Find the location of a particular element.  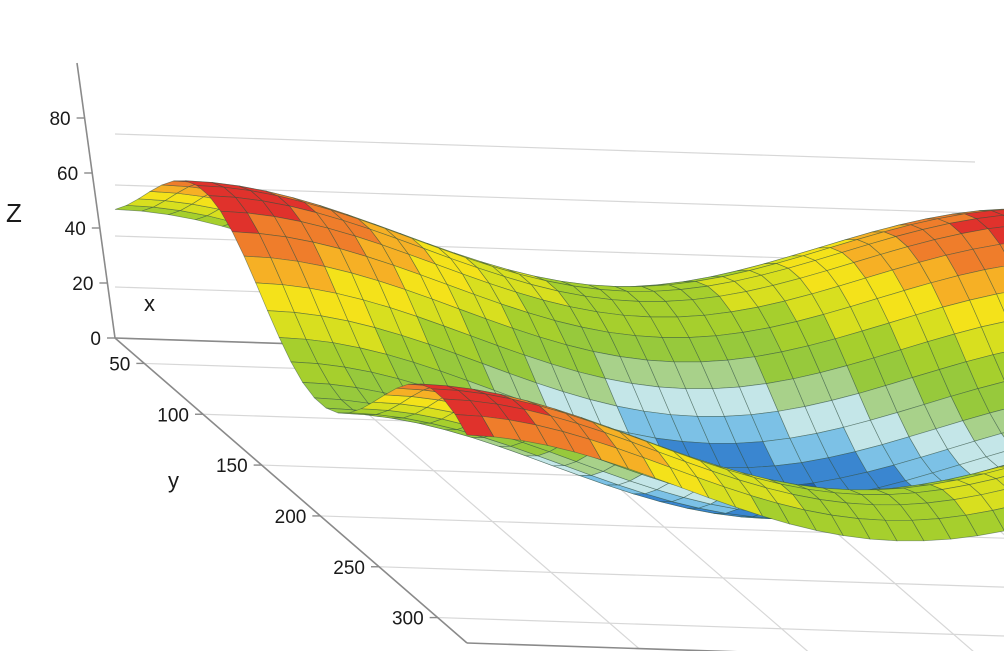

wall-grid-line is located at coordinates (545, 148).